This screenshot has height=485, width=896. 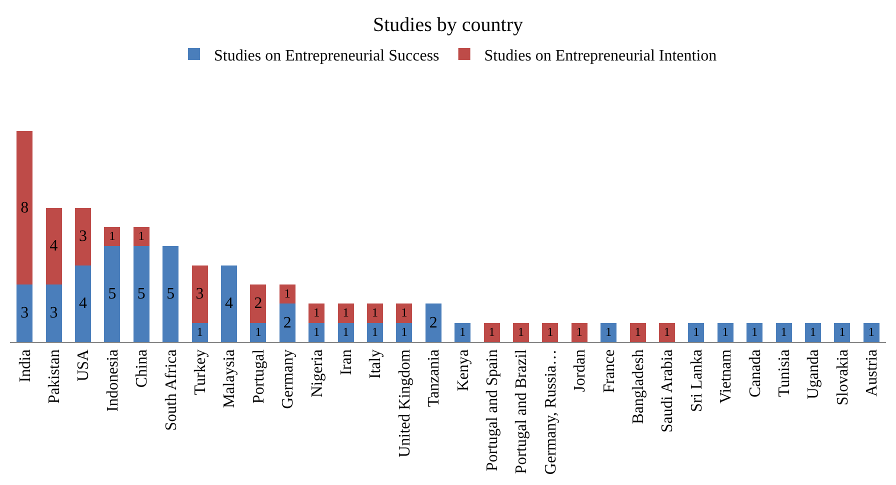 What do you see at coordinates (726, 376) in the screenshot?
I see `x-tick-label: Vietnam` at bounding box center [726, 376].